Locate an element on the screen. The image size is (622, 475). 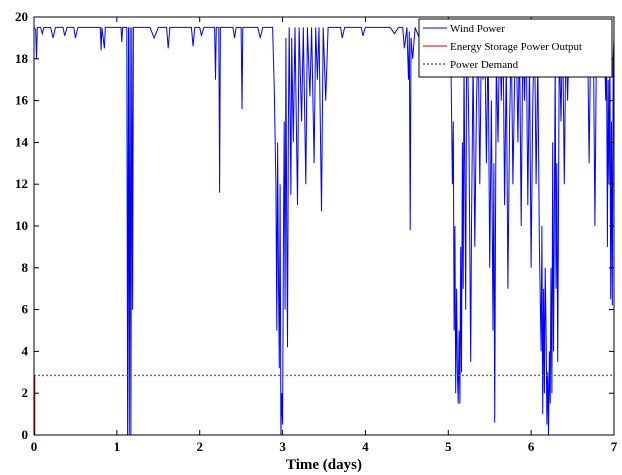
x-tick-label: 6 is located at coordinates (531, 446).